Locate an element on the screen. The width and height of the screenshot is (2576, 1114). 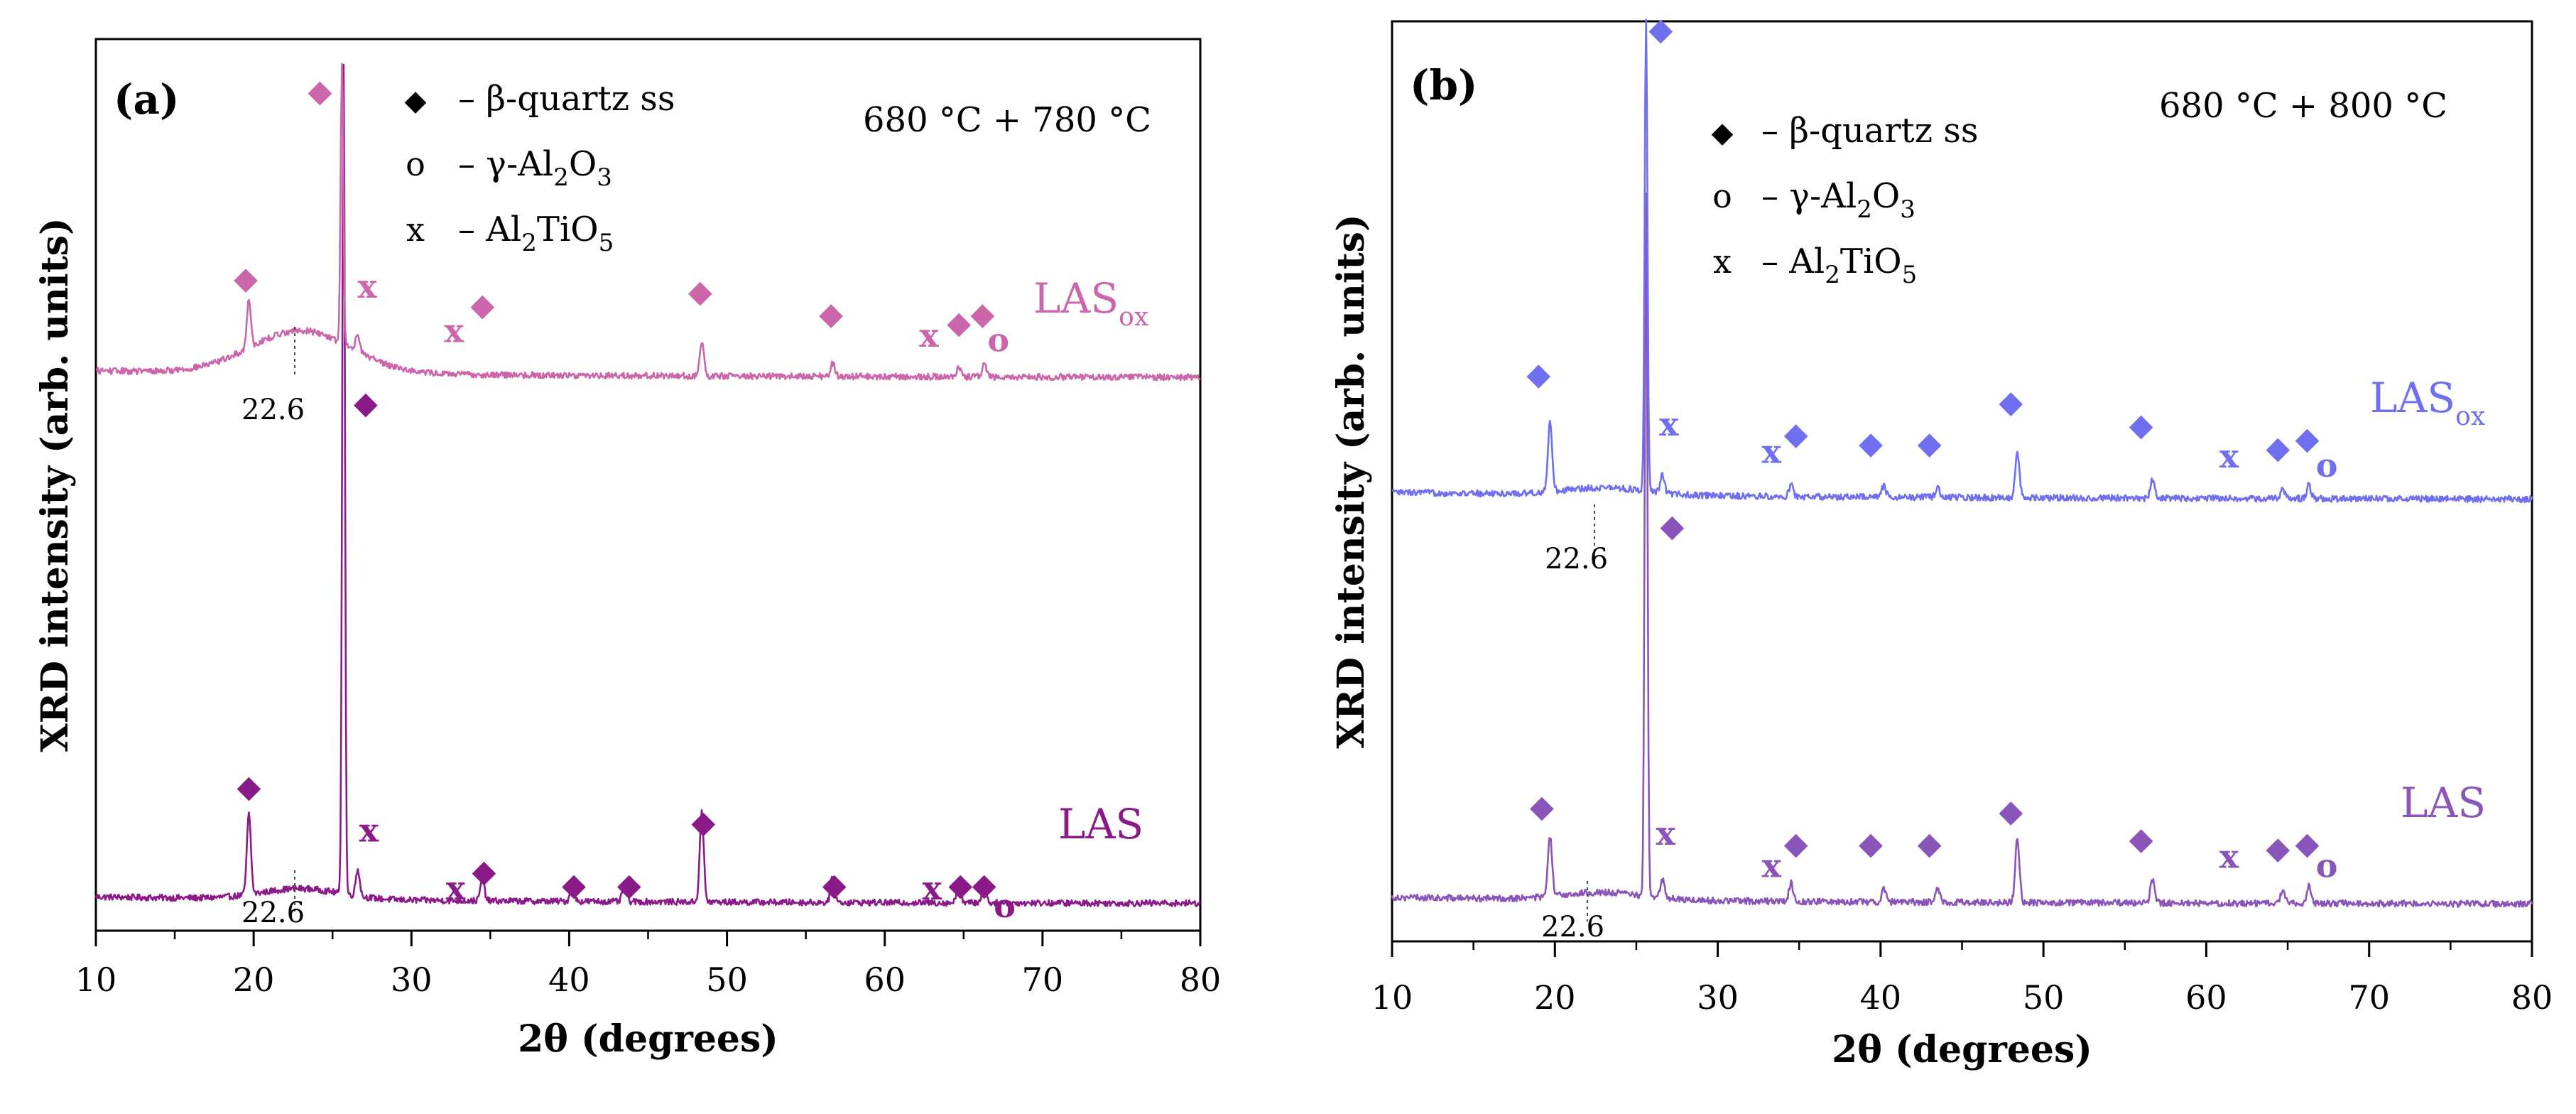
x-tick-label: 10 is located at coordinates (96, 980).